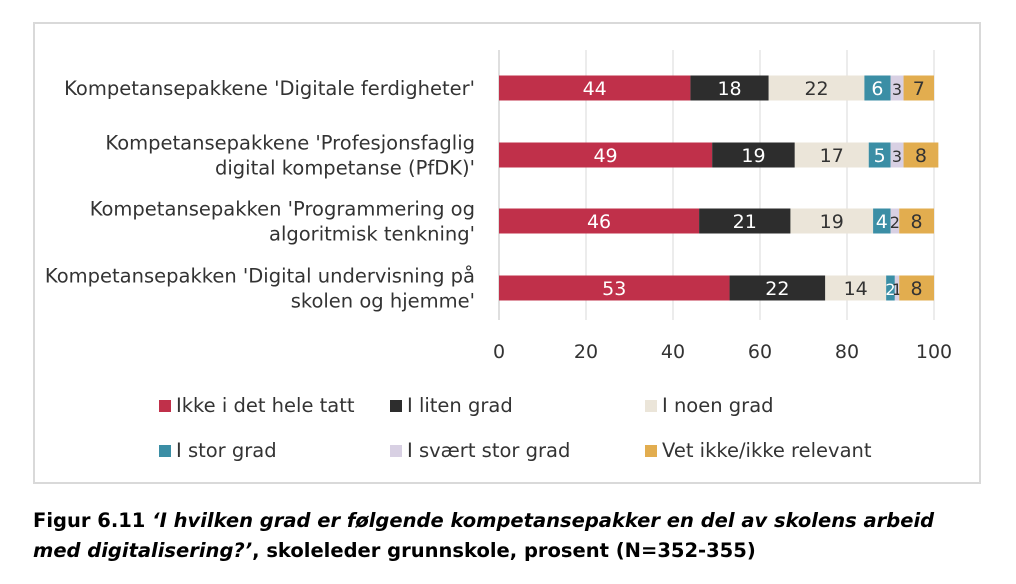 The height and width of the screenshot is (584, 1016). What do you see at coordinates (290, 143) in the screenshot?
I see `category-label: Kompetansepakkene 'Profesjonsfaglig` at bounding box center [290, 143].